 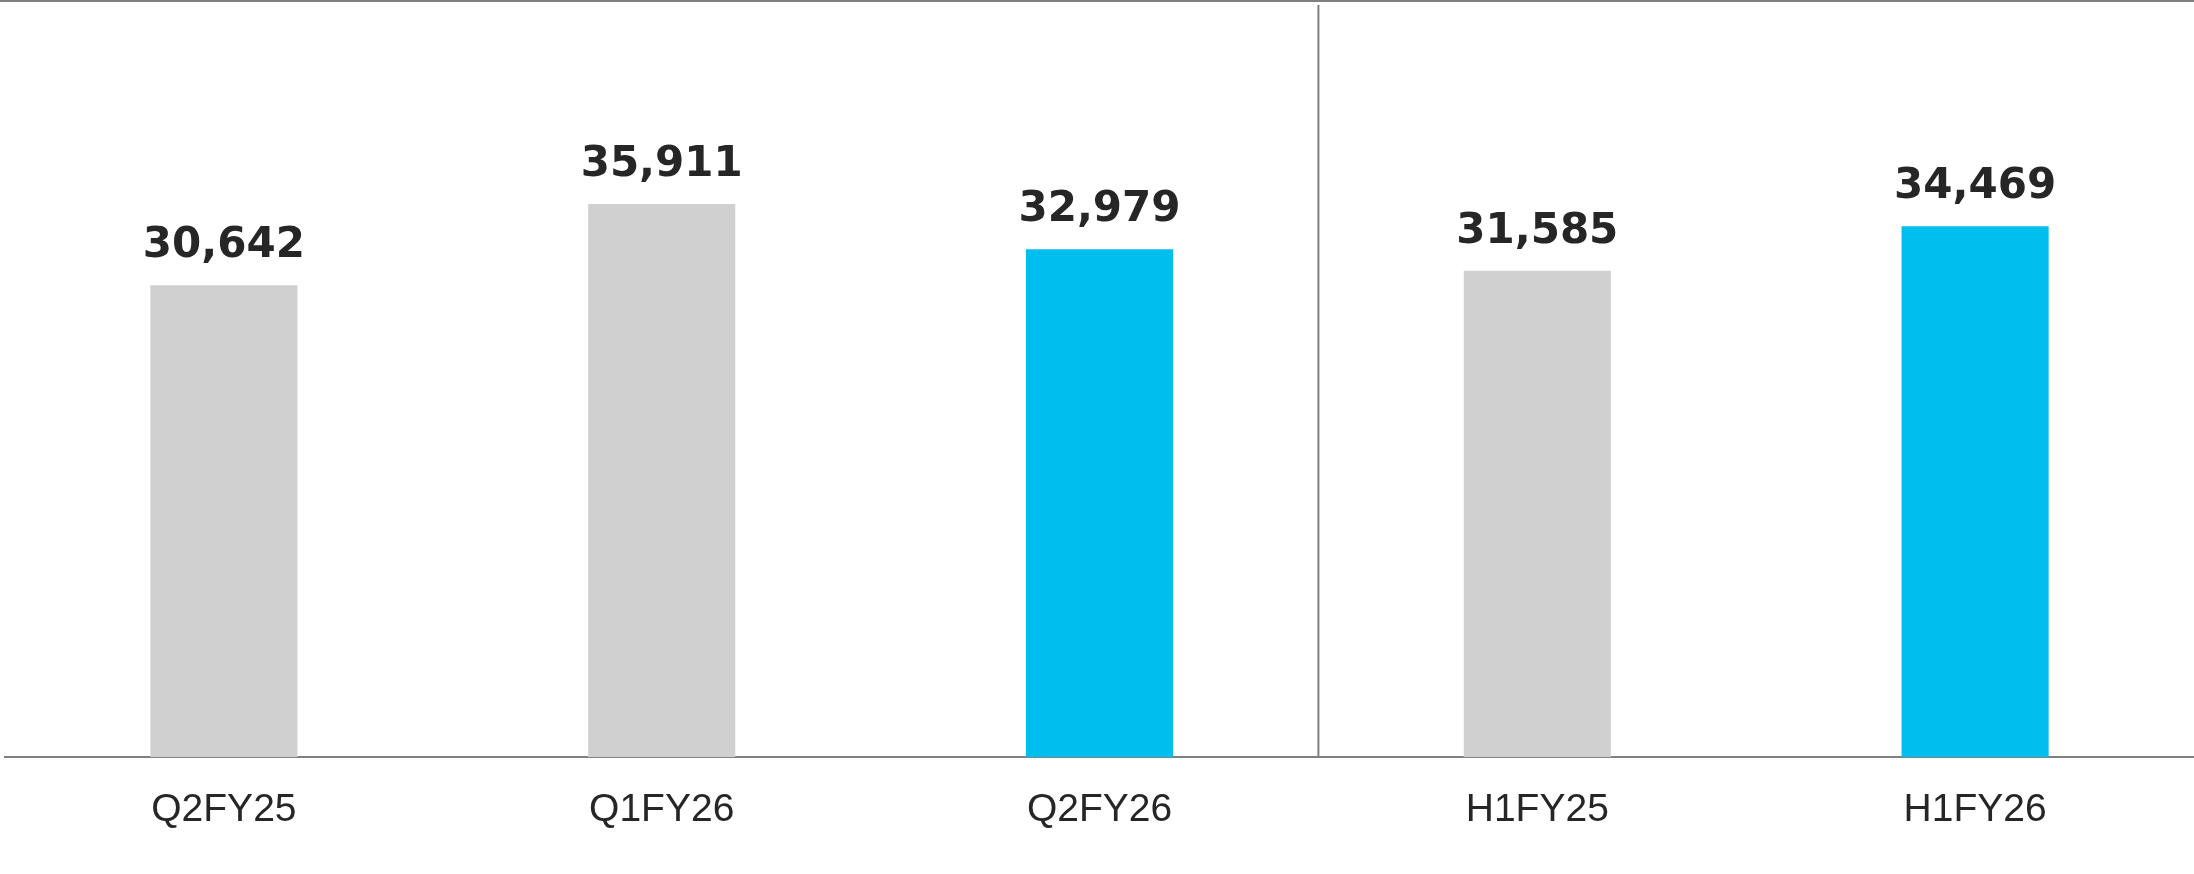 What do you see at coordinates (662, 808) in the screenshot?
I see `x-tick-label: Q1FY26` at bounding box center [662, 808].